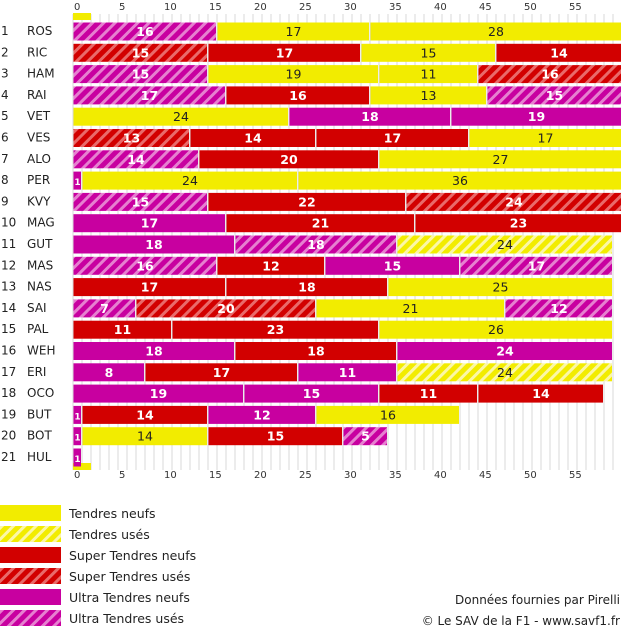  I want to click on driver-position: 18, so click(8, 393).